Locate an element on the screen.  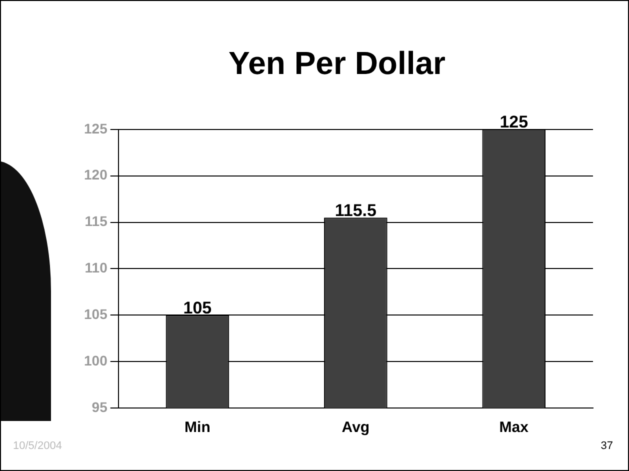
y-tick-label: 110 is located at coordinates (96, 268).